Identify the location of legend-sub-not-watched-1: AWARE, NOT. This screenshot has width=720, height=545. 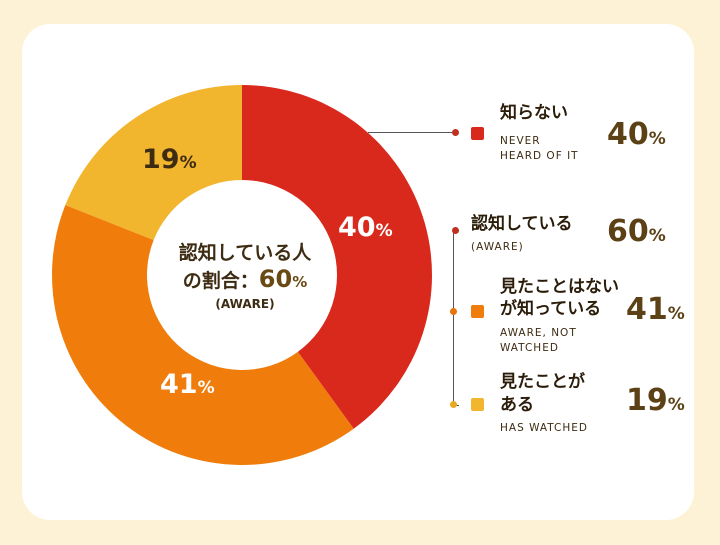
(538, 333).